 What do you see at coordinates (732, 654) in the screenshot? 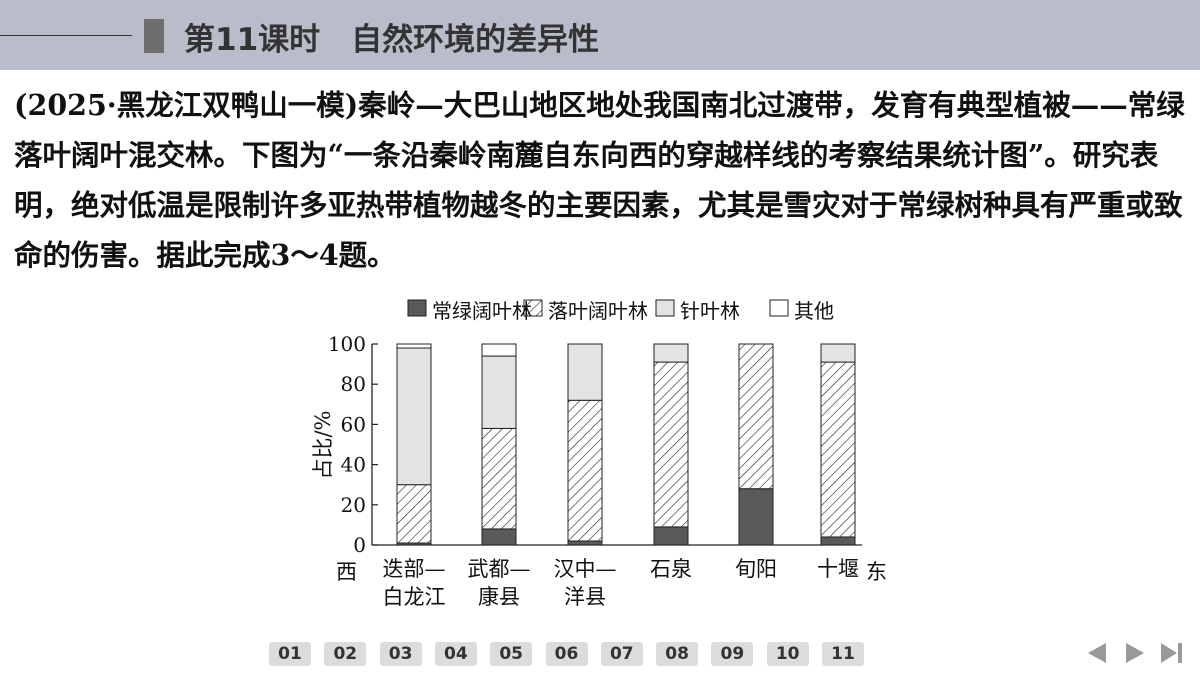
I see `nav-button: 09` at bounding box center [732, 654].